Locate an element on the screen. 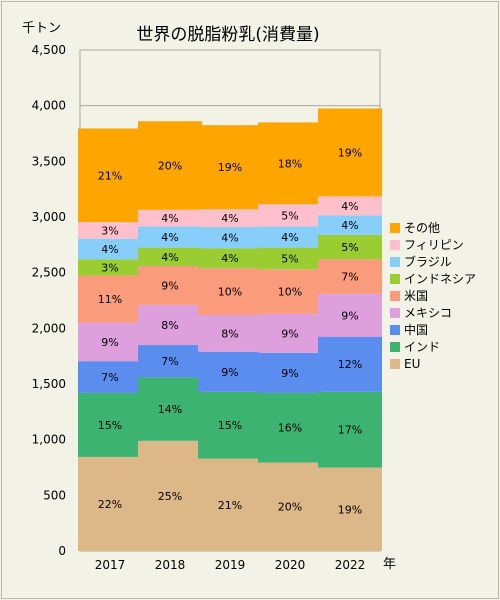 The image size is (500, 600). y-tick-label: 0 is located at coordinates (62, 551).